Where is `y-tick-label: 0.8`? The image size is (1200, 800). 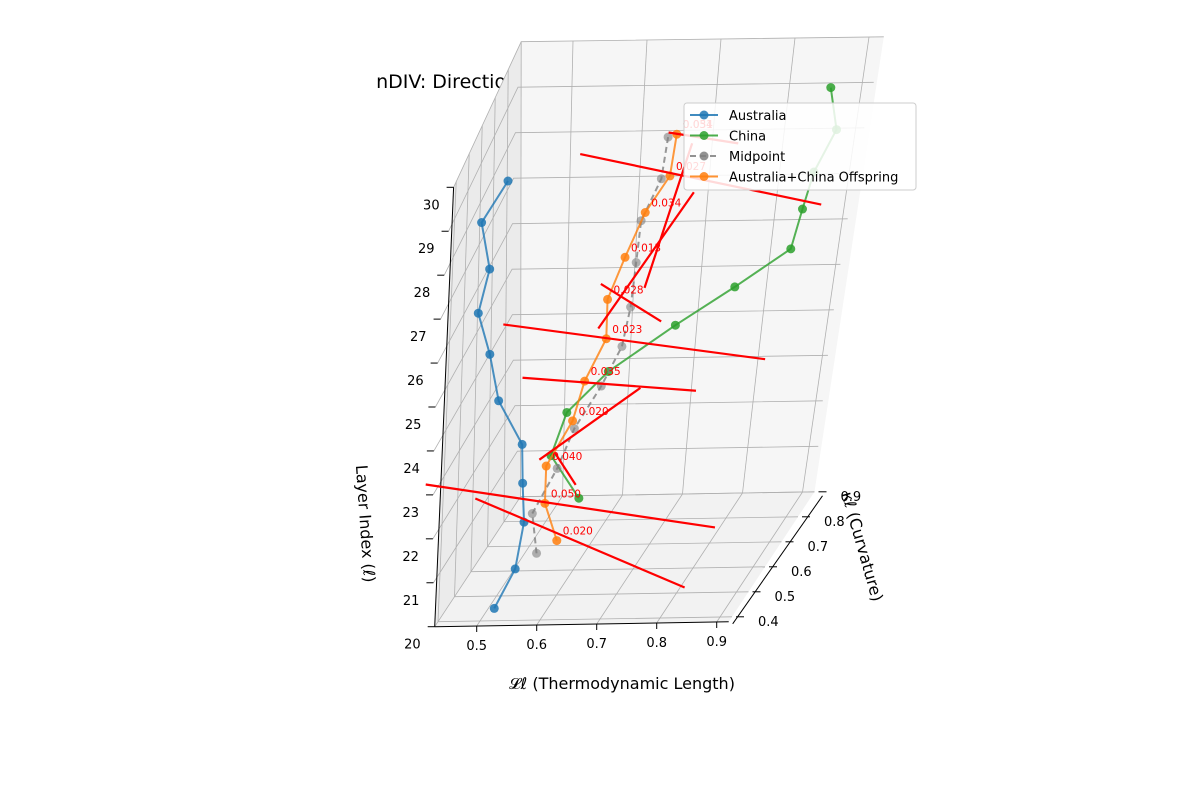 y-tick-label: 0.8 is located at coordinates (834, 522).